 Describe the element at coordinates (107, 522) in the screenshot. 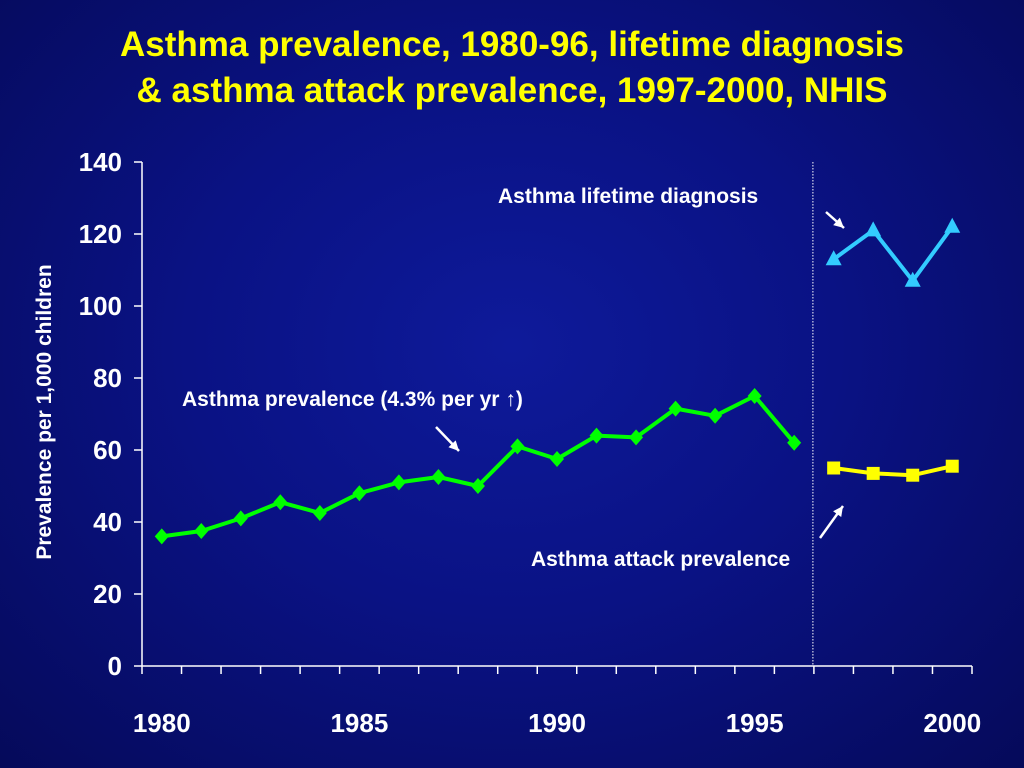

I see `y-tick-label: 40` at that location.